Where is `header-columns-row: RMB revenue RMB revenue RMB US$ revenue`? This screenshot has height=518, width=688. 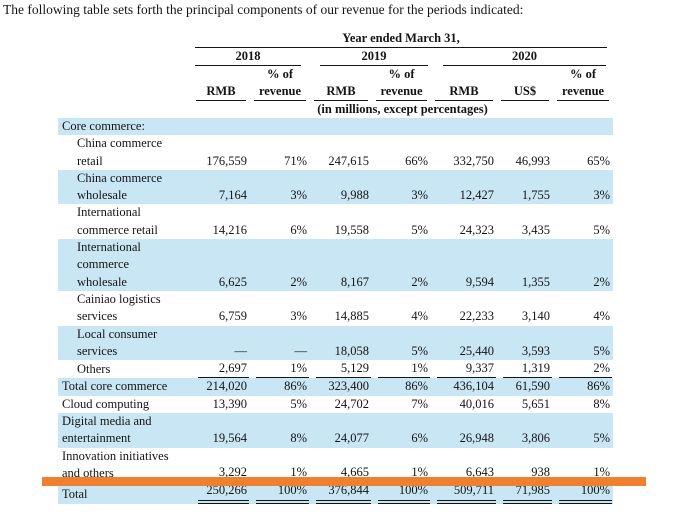 header-columns-row: RMB revenue RMB revenue RMB US$ revenue is located at coordinates (335, 92).